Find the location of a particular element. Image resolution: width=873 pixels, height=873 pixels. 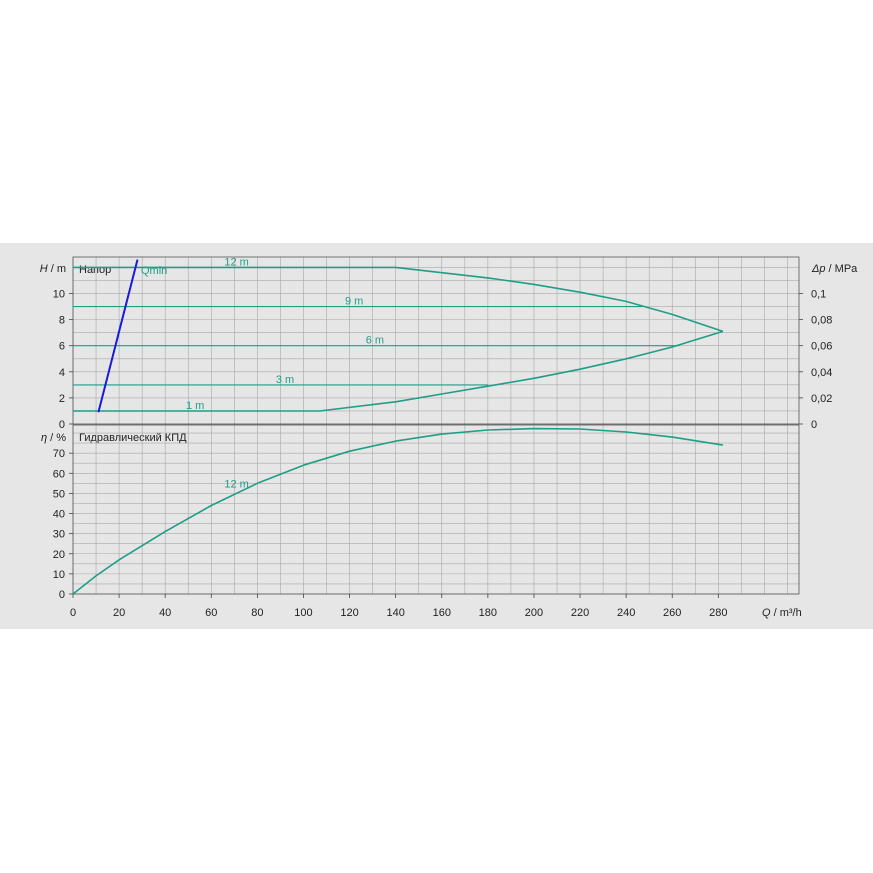

efficiency-axis-unit: / % is located at coordinates (56, 438).